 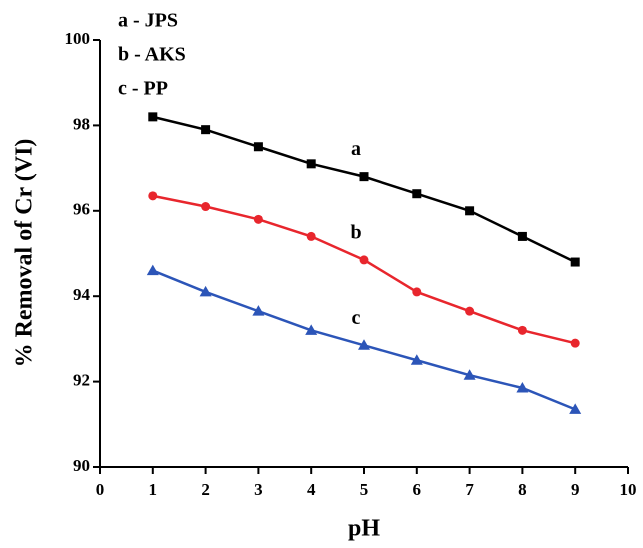 I want to click on y-tick-label: 96, so click(x=81, y=209).